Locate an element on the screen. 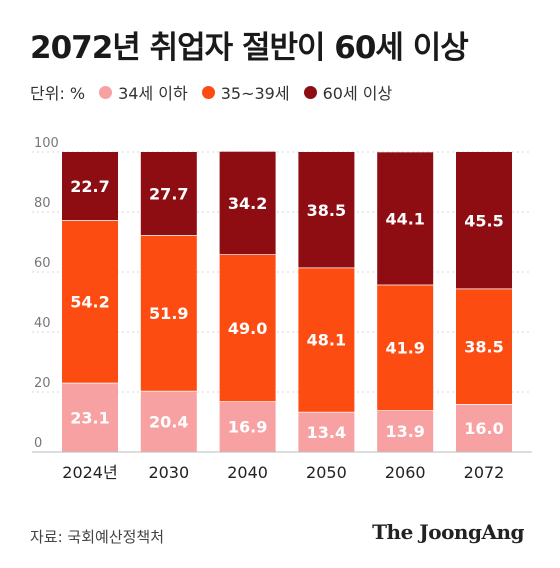  legend: 단위: % 34세 이하 35~39세 60세 이상 is located at coordinates (218, 92).